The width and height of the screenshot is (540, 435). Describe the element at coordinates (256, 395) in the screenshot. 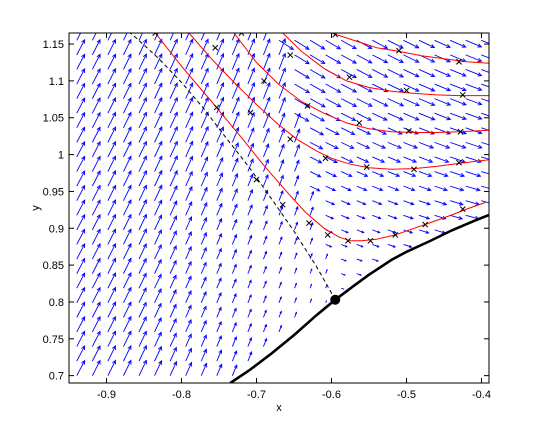

I see `x-tick-label: -0.7` at that location.